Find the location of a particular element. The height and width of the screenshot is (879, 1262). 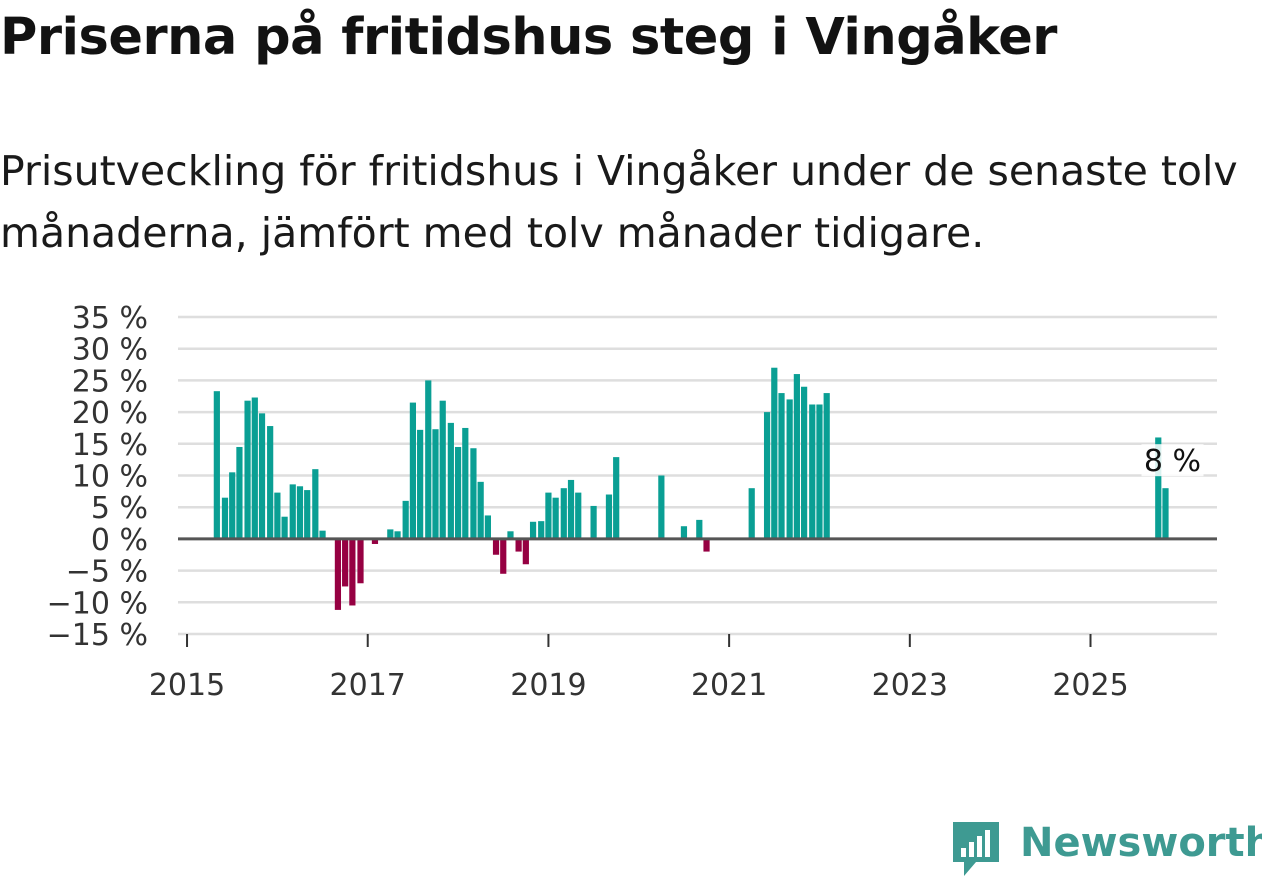

x-tick-label: 2025 is located at coordinates (1090, 685).